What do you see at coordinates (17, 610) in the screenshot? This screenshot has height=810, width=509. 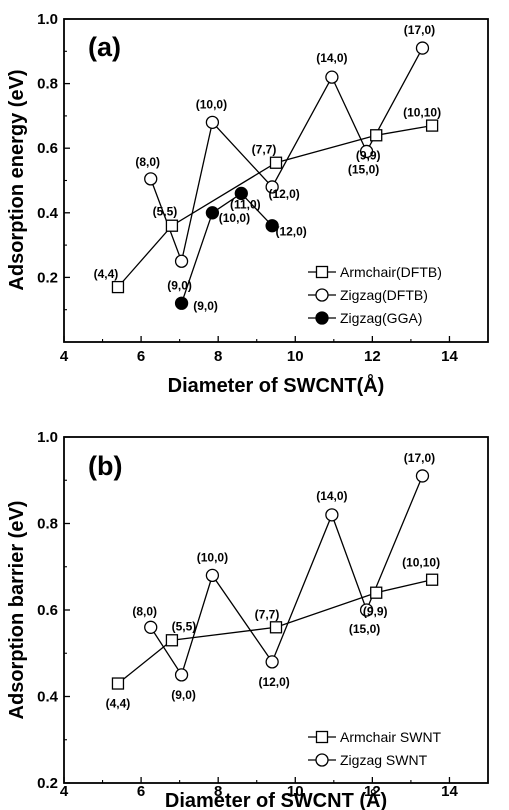 I see `y-axis-label: Adsorption barrier (eV)` at bounding box center [17, 610].